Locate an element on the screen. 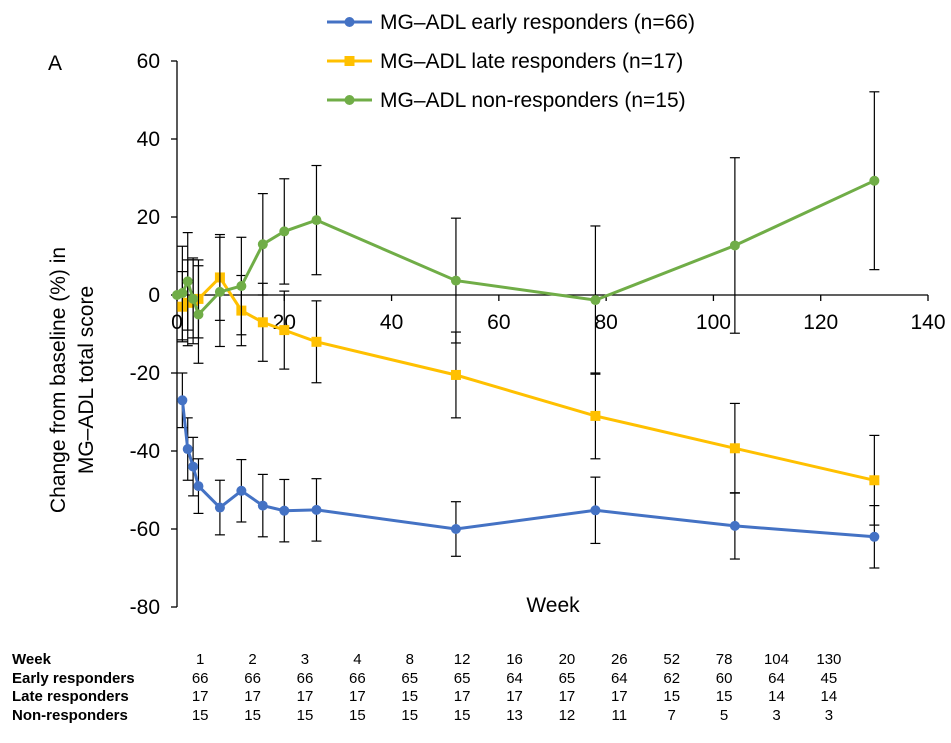 The image size is (951, 743). table-cell: 4 is located at coordinates (357, 660).